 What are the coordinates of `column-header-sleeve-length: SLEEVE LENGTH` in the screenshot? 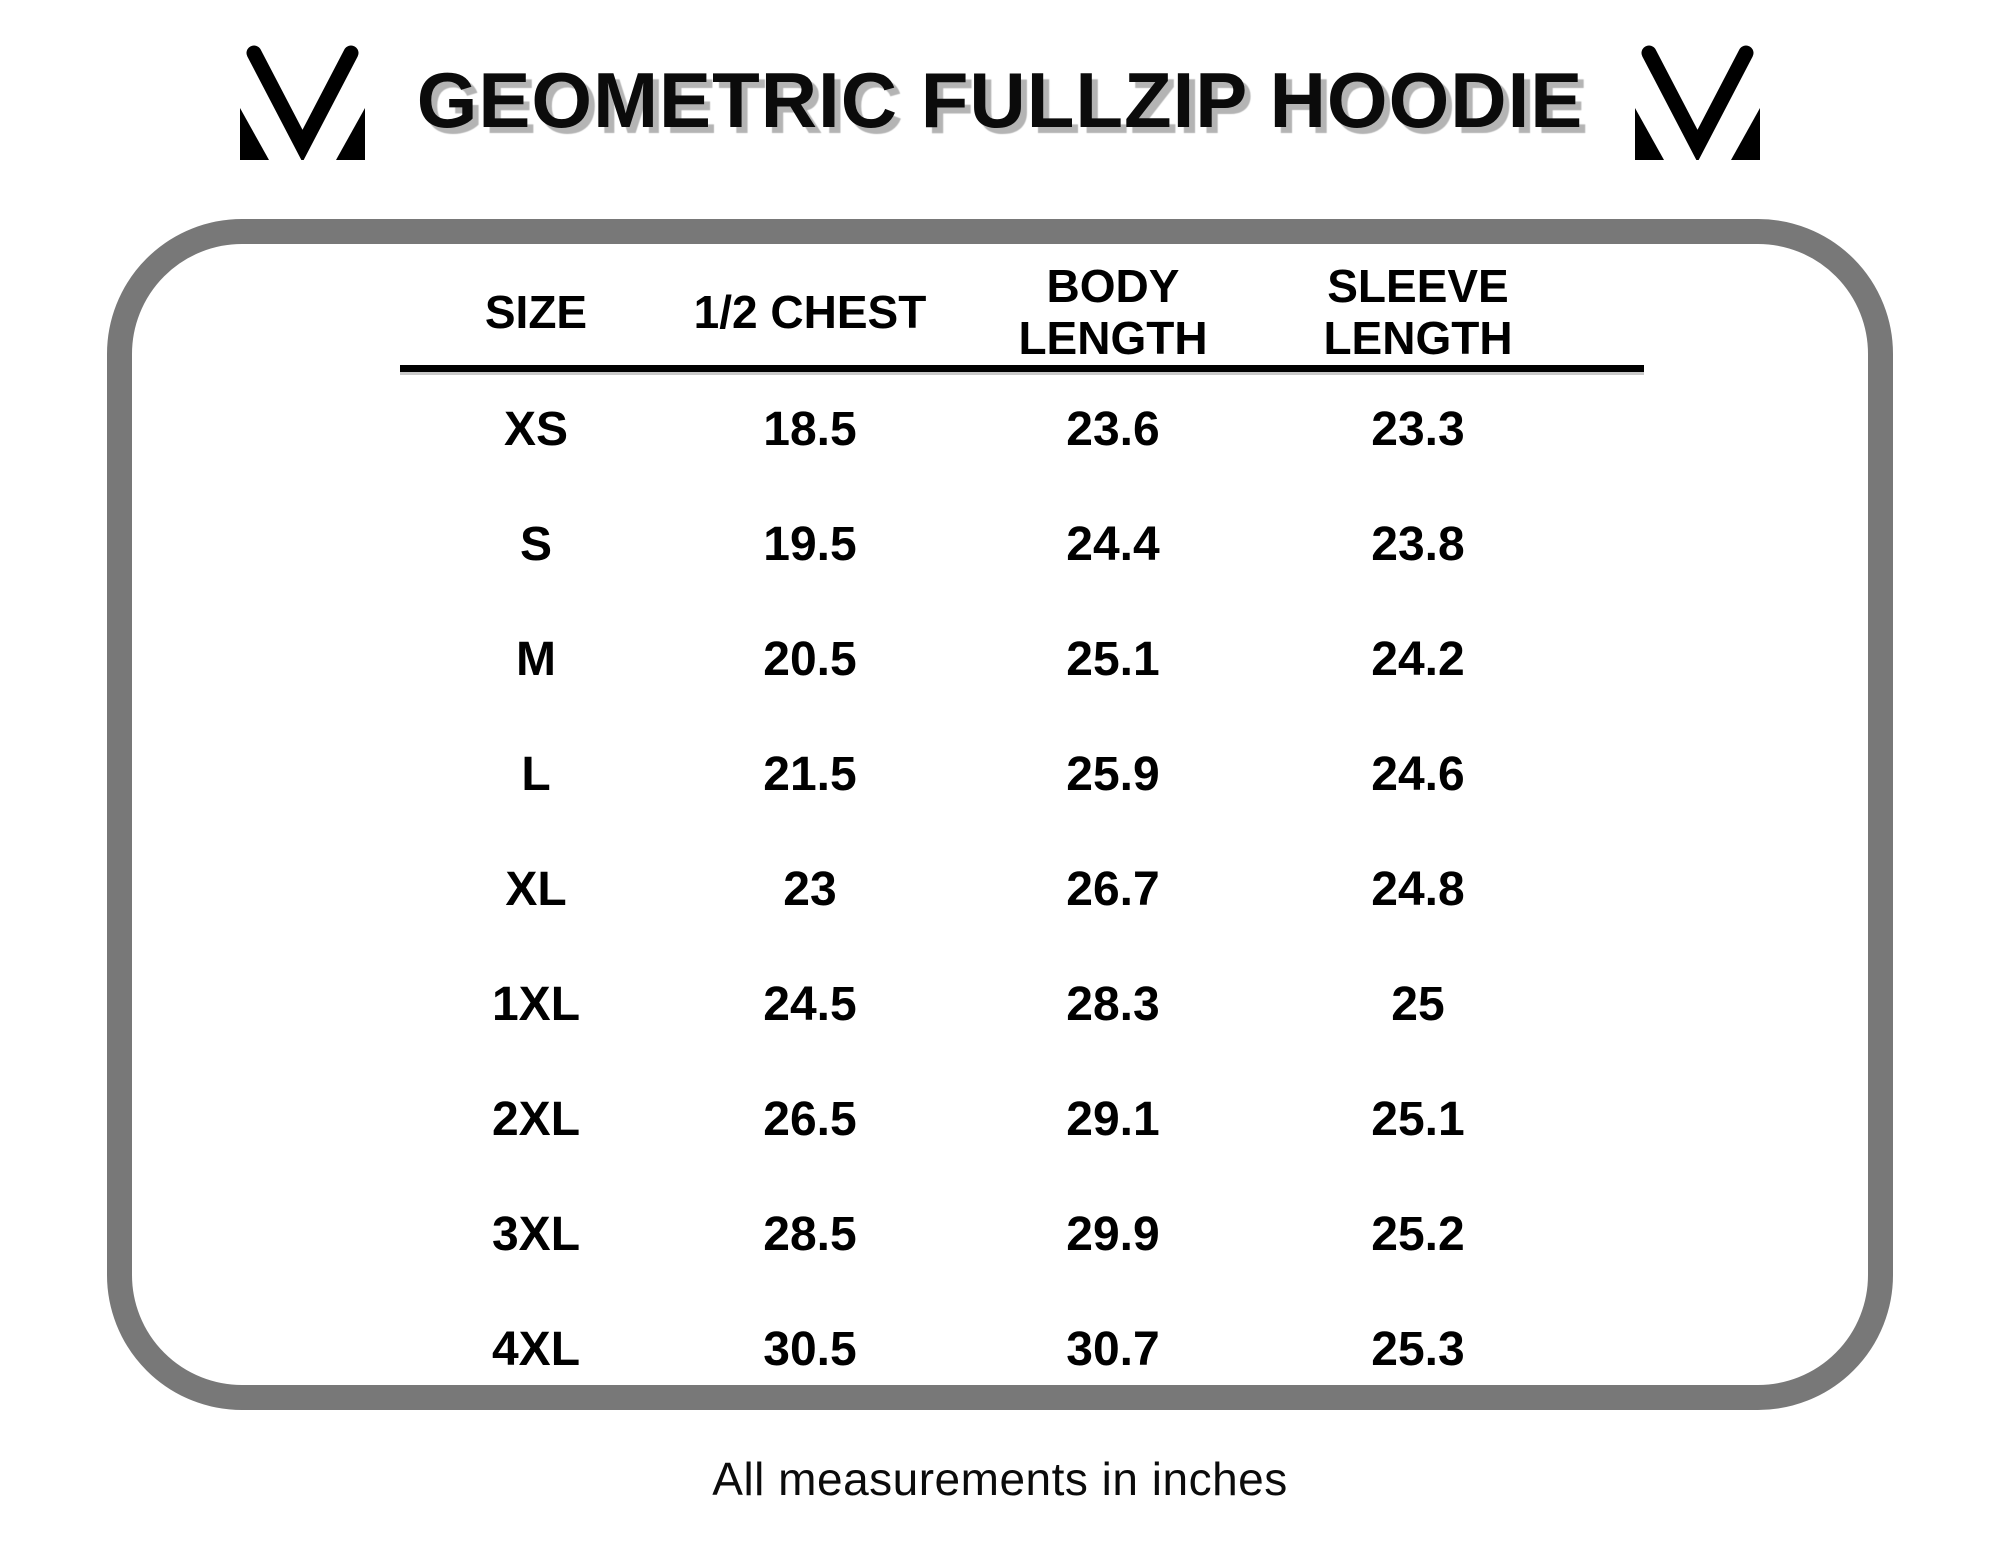 It's located at (1418, 311).